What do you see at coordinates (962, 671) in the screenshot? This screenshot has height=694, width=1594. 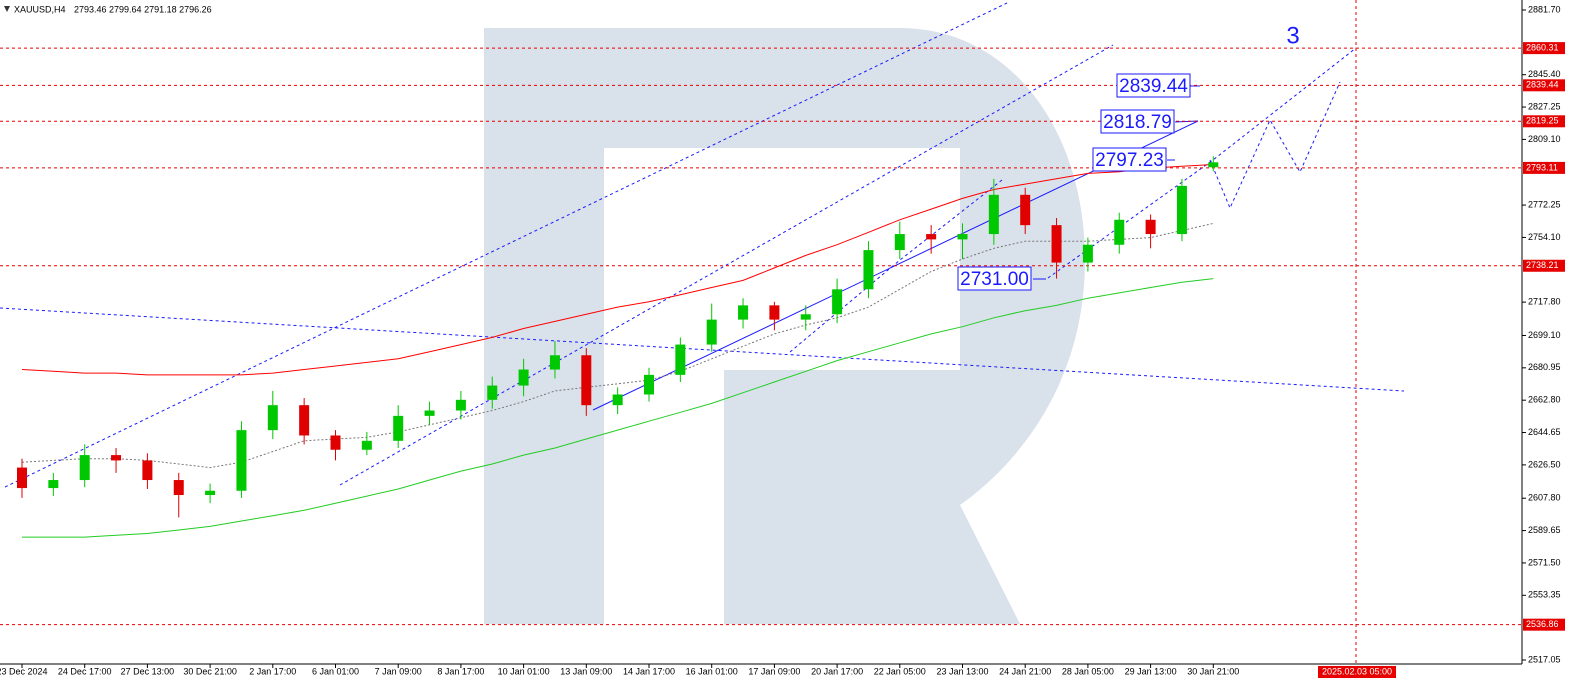 I see `x-tick-label: 23 Jan 13:00` at bounding box center [962, 671].